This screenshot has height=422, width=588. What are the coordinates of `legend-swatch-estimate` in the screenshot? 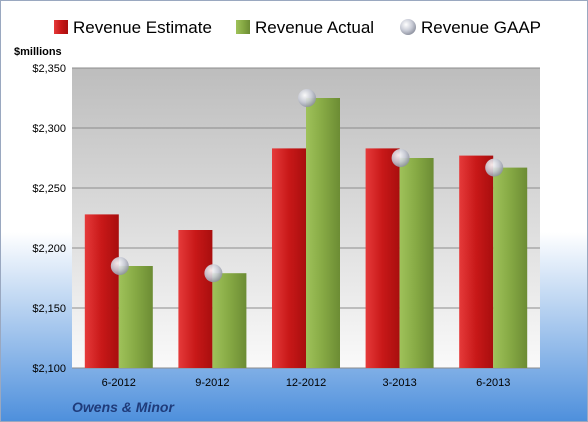 It's located at (61, 27).